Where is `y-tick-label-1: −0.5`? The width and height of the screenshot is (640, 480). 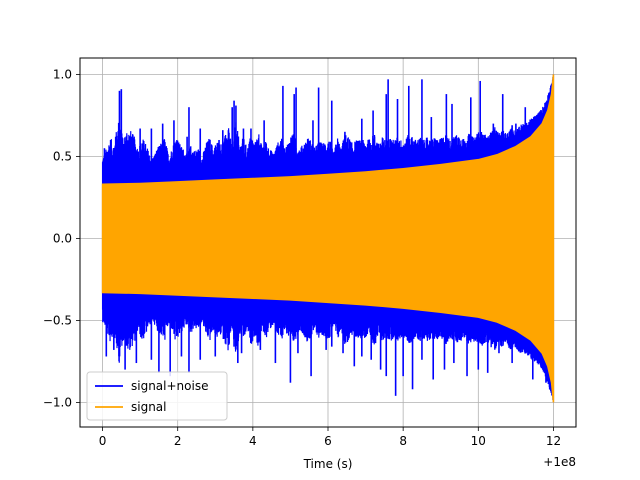
y-tick-label-1: −0.5 is located at coordinates (57, 320).